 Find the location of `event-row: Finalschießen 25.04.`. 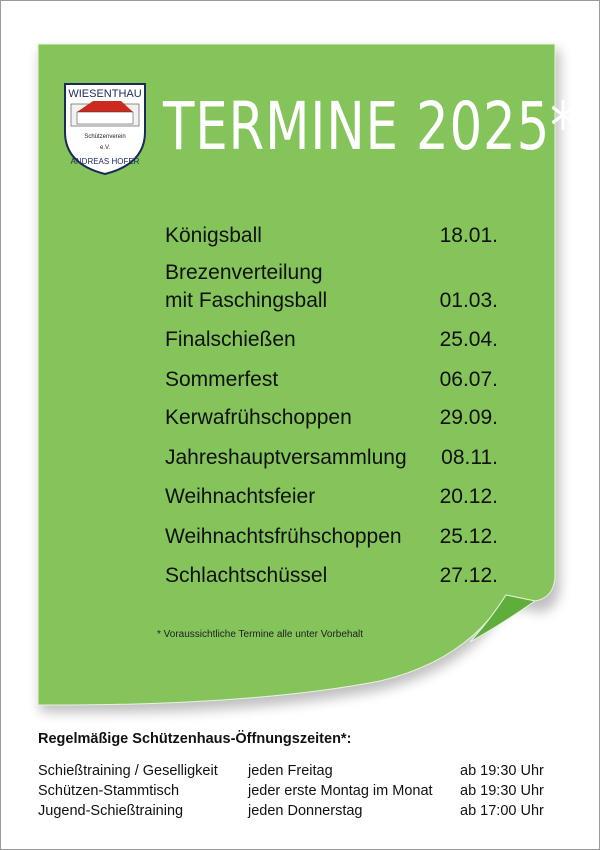

event-row: Finalschießen 25.04. is located at coordinates (331, 340).